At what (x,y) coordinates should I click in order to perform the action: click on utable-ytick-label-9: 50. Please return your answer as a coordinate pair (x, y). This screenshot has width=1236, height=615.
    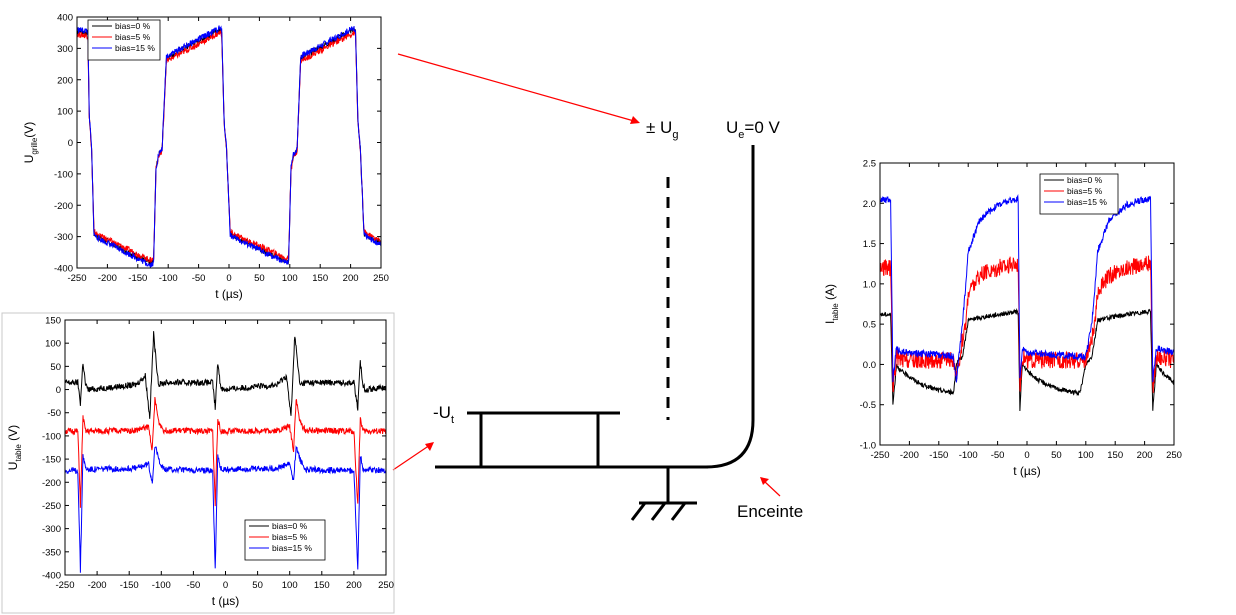
    Looking at the image, I should click on (55, 367).